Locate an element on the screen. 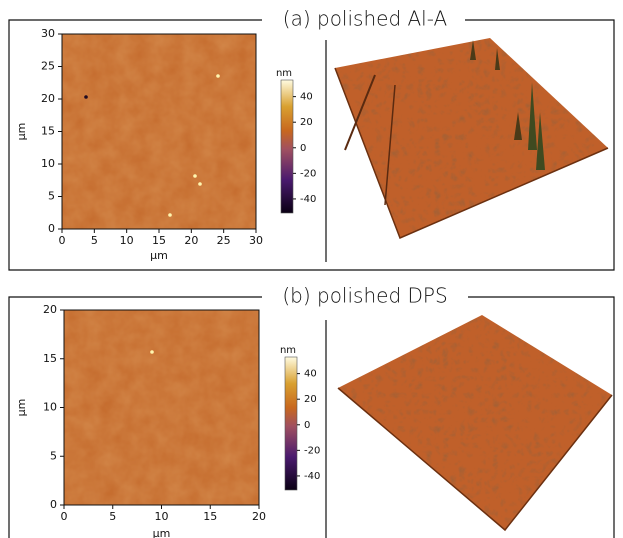 The height and width of the screenshot is (538, 623). y-tick-label: 30 is located at coordinates (48, 33).